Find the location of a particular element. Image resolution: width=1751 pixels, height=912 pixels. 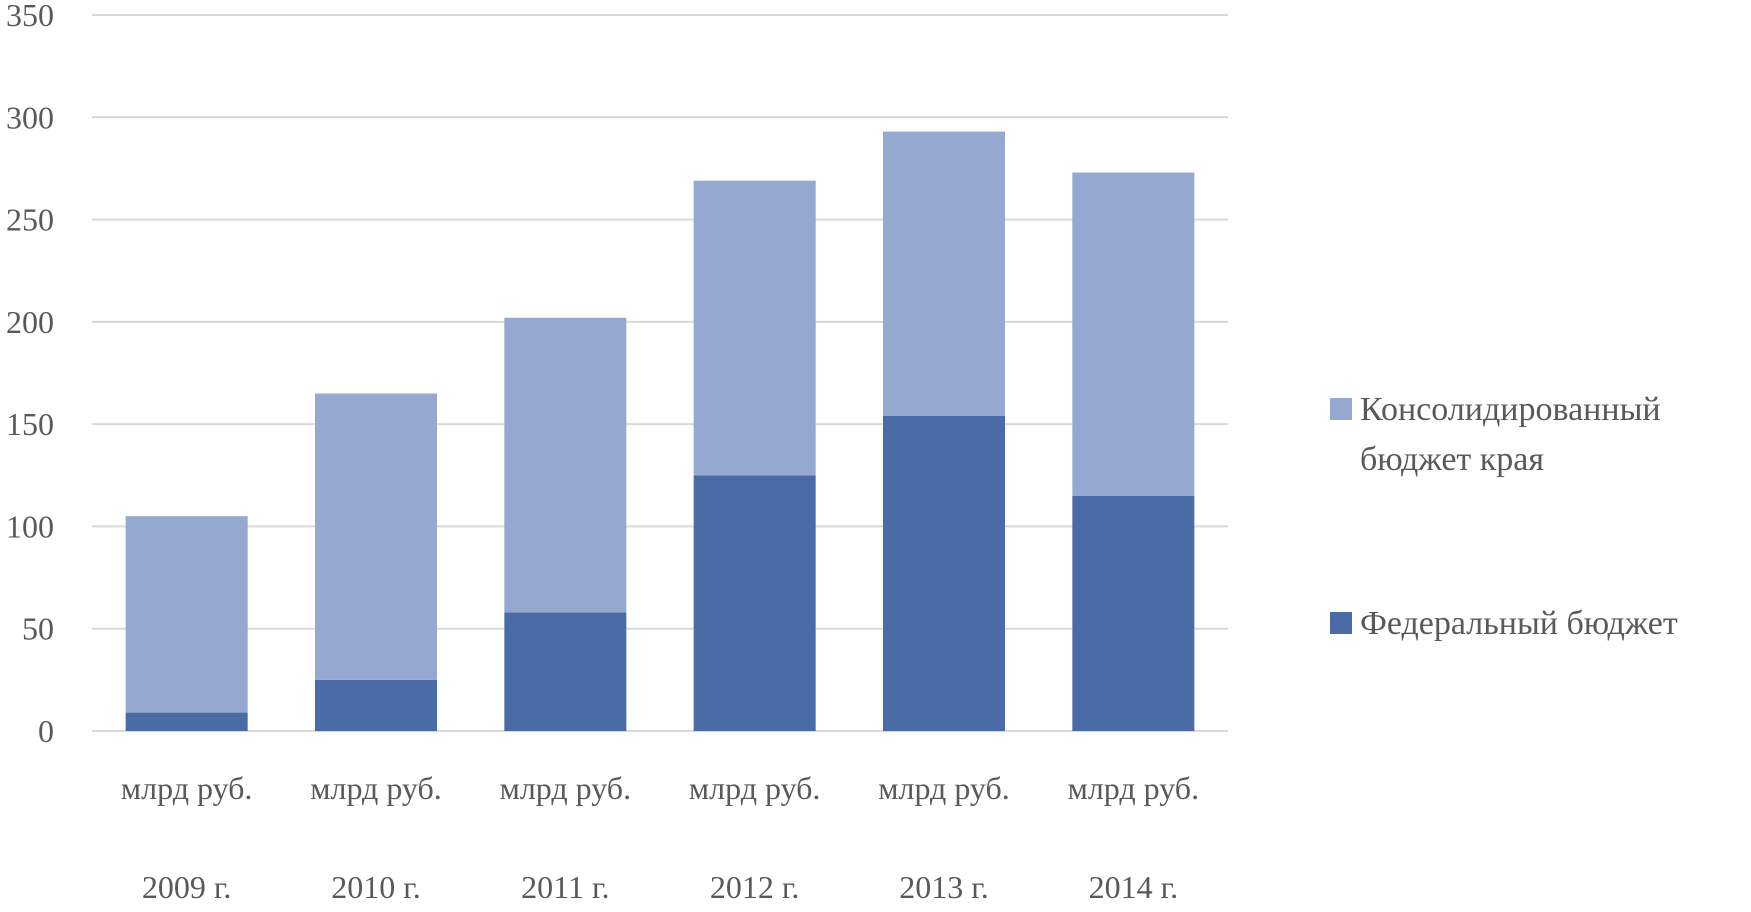

y-tick-label: 350 is located at coordinates (30, 16).